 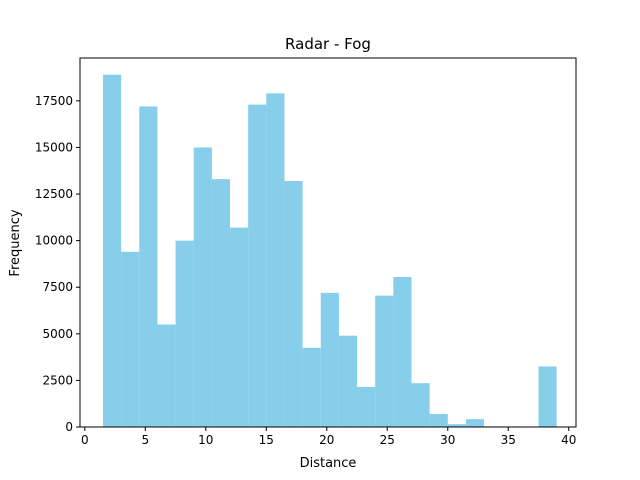 I want to click on y-tick-label: 7500, so click(x=57, y=287).